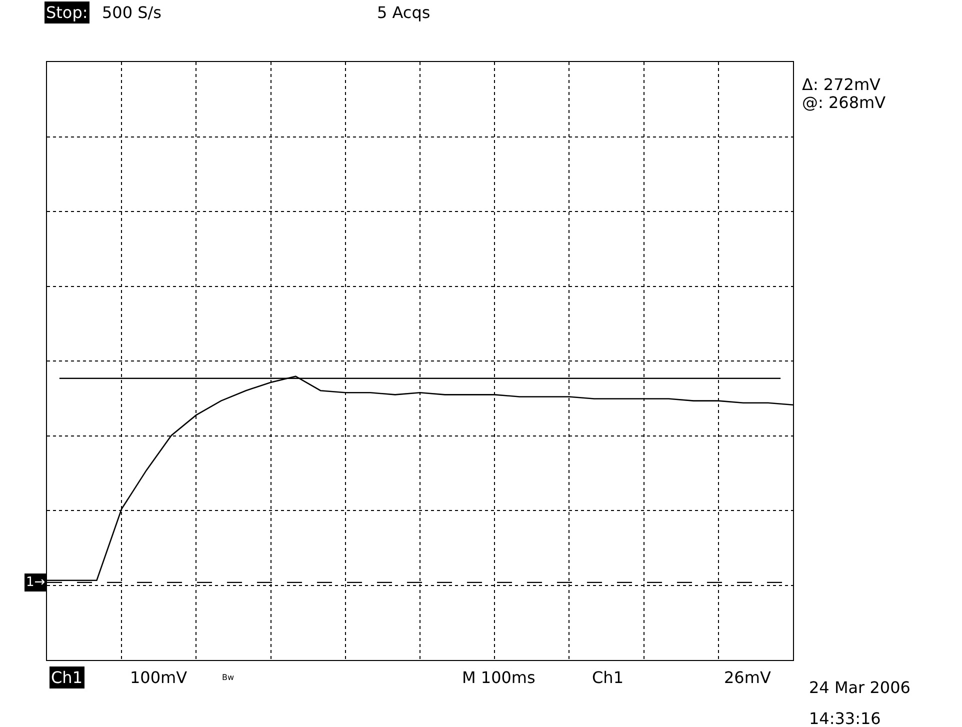  What do you see at coordinates (844, 102) in the screenshot?
I see `text: @: 268mV` at bounding box center [844, 102].